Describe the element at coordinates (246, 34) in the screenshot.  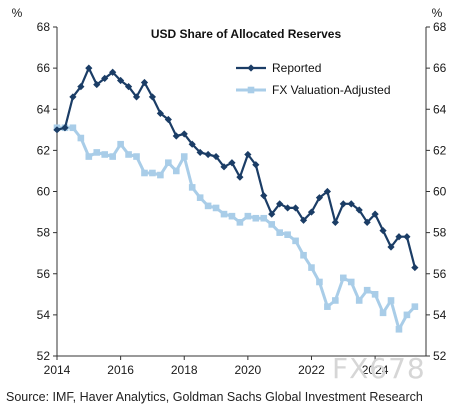
I see `chart-title: USD Share of Allocated Reserves` at that location.